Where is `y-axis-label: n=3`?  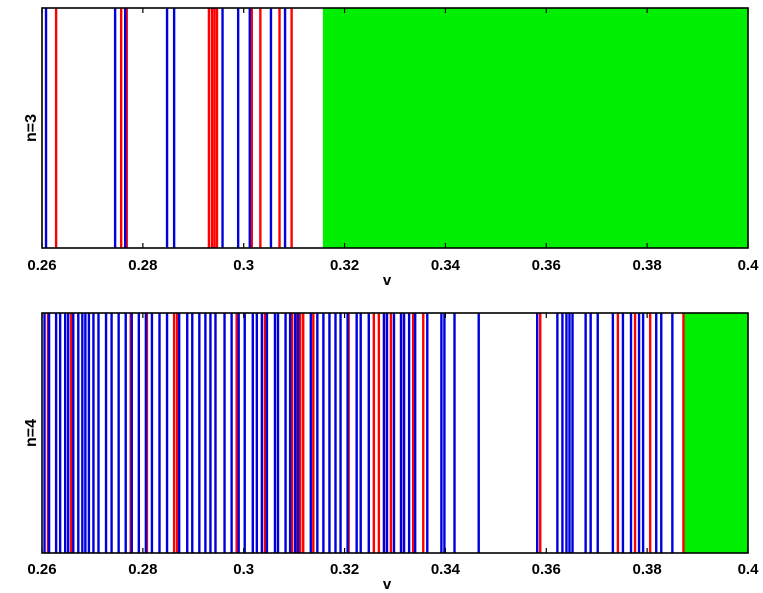 y-axis-label: n=3 is located at coordinates (31, 128).